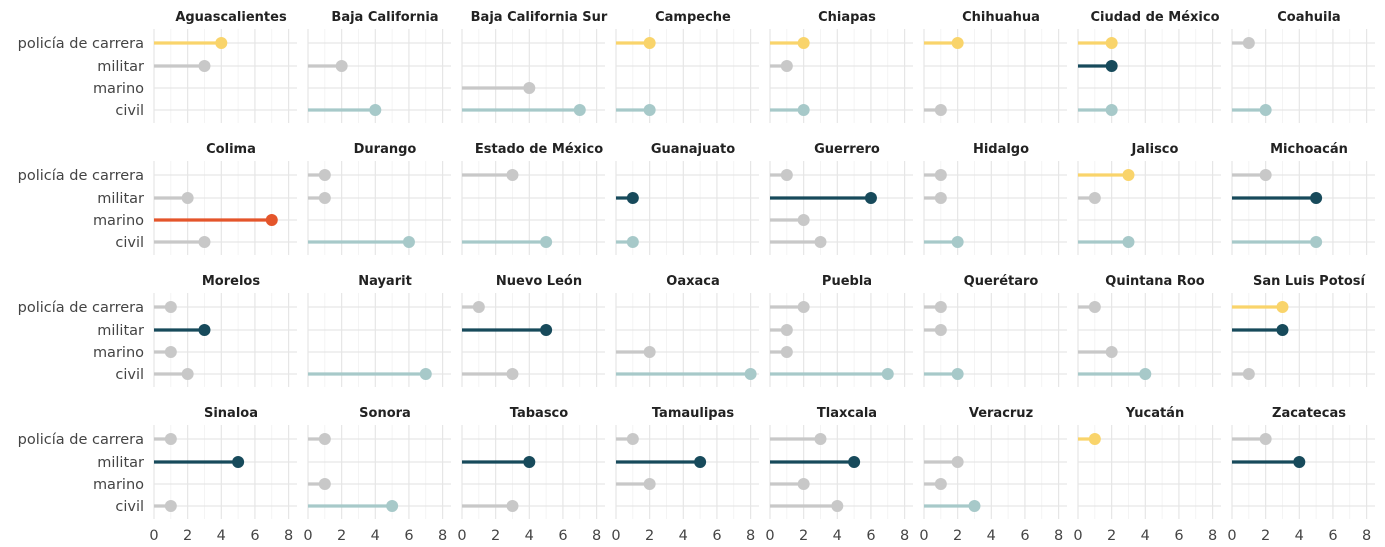  Describe the element at coordinates (847, 413) in the screenshot. I see `panel-title: Tlaxcala` at that location.